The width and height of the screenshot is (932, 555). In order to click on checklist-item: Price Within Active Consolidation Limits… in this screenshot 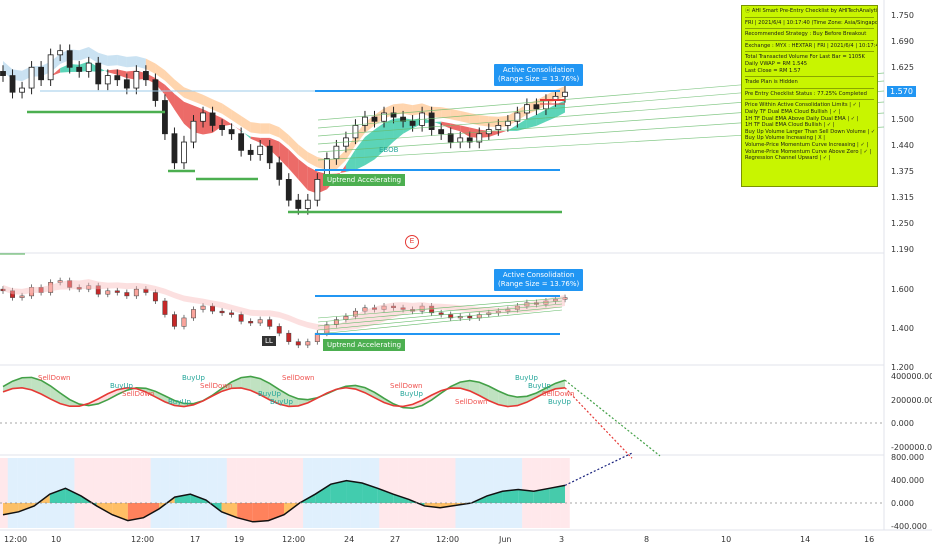, I will do `click(809, 105)`.